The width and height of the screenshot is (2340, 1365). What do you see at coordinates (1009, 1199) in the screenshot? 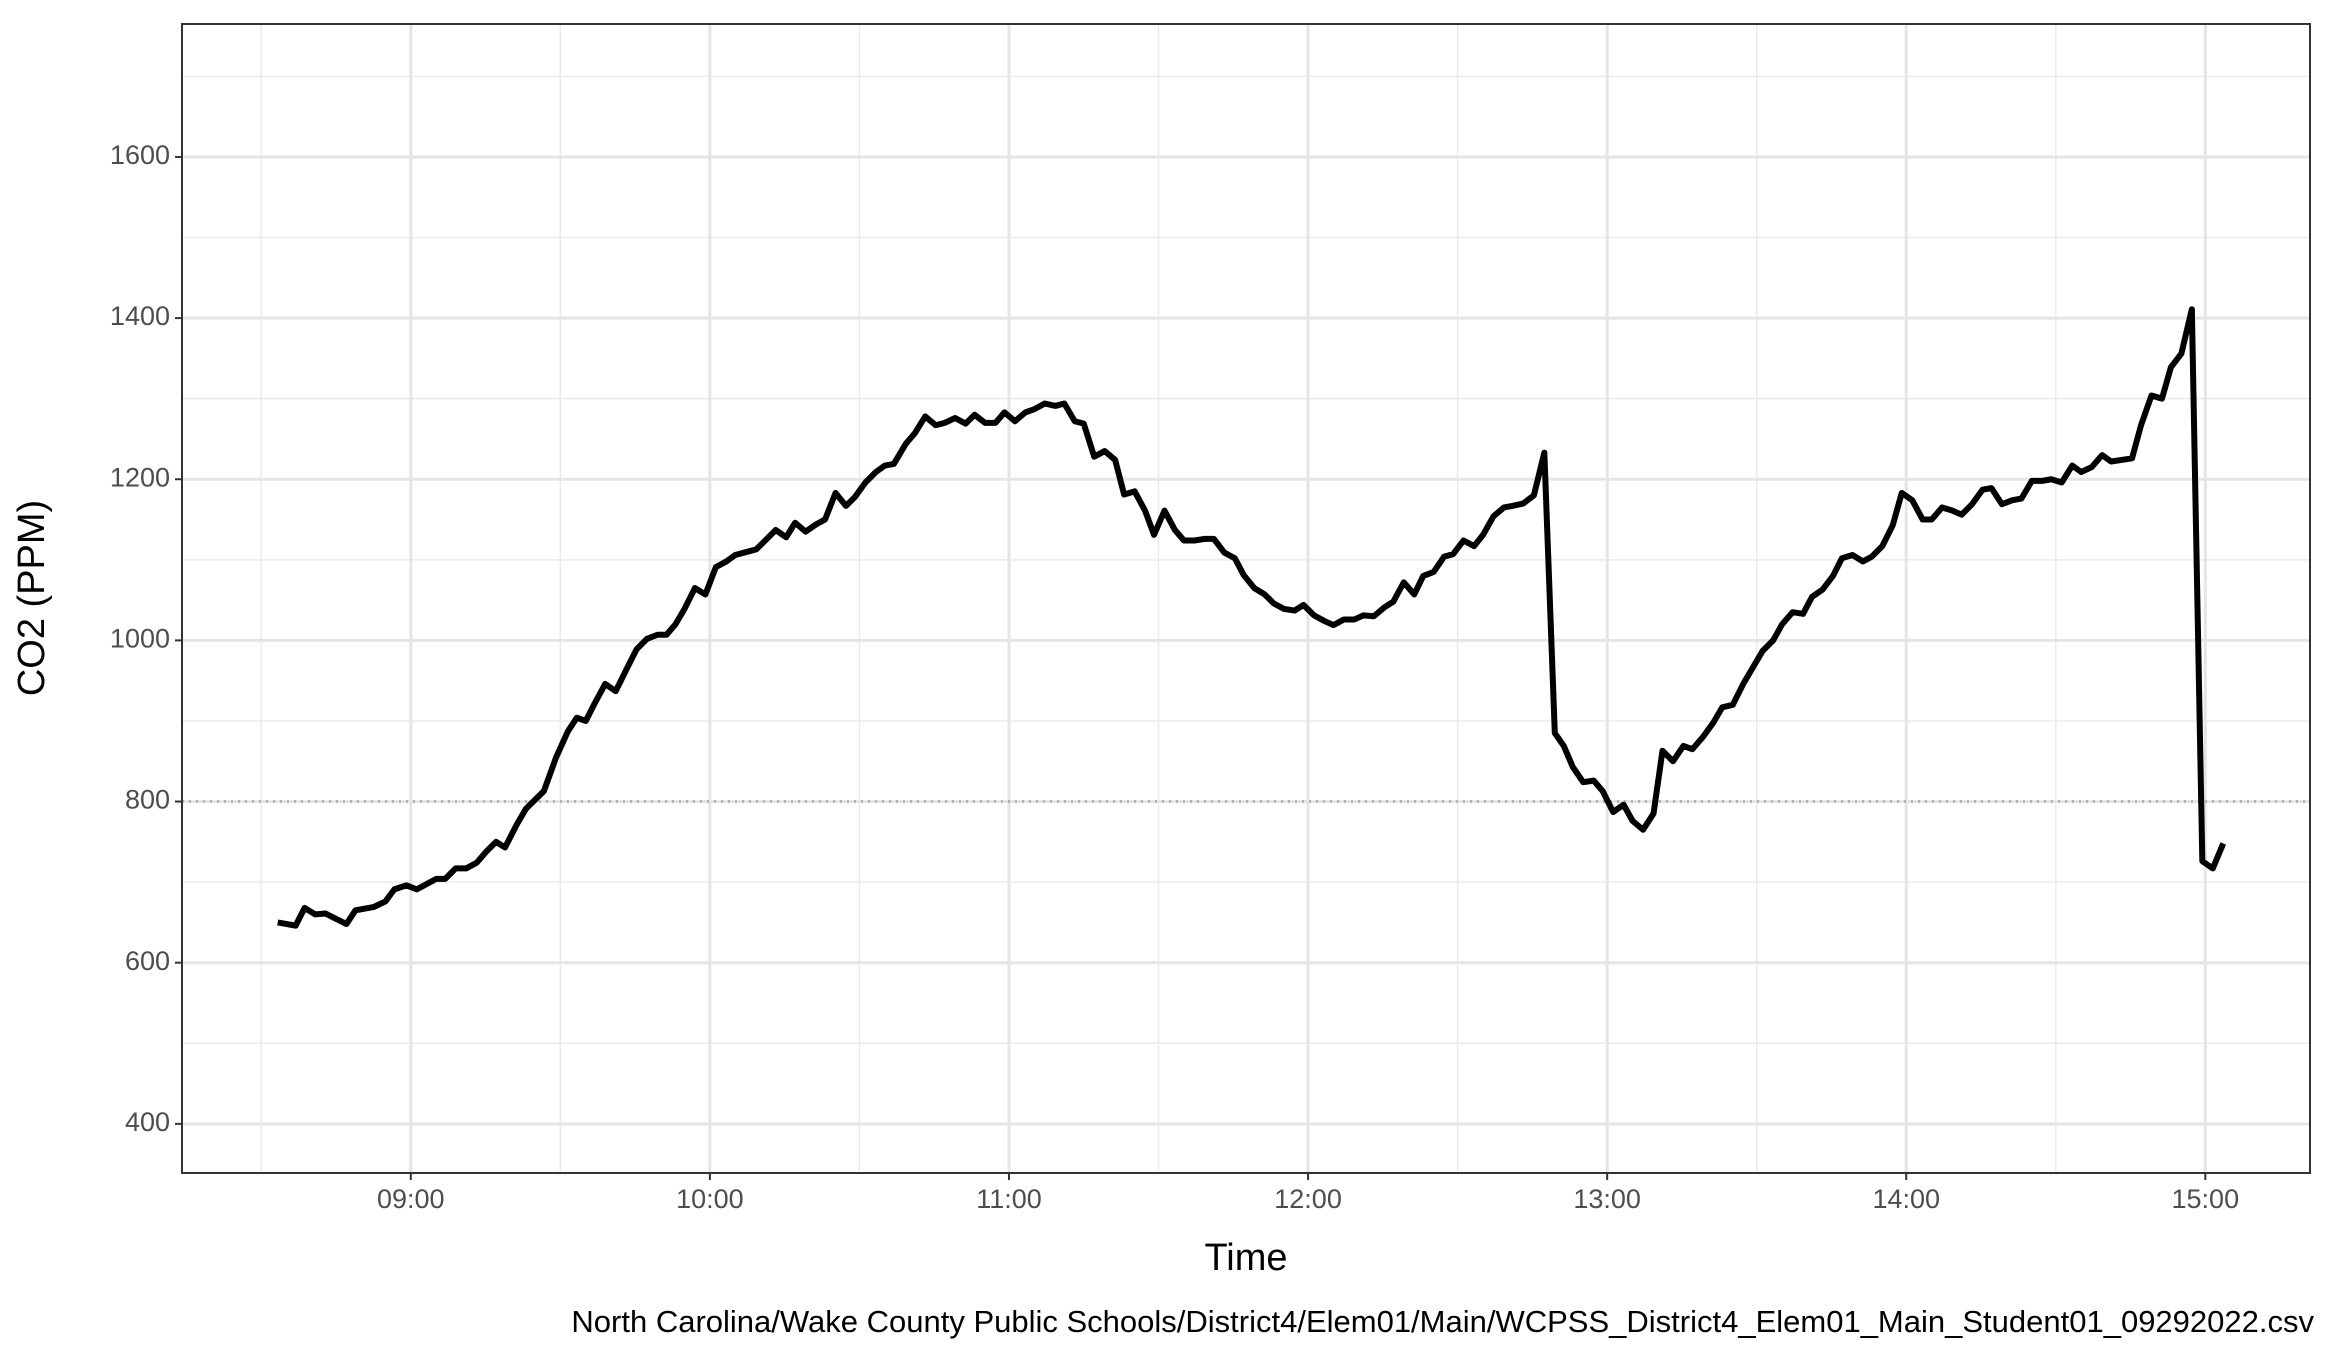
I see `x-tick-label: 11:00` at bounding box center [1009, 1199].